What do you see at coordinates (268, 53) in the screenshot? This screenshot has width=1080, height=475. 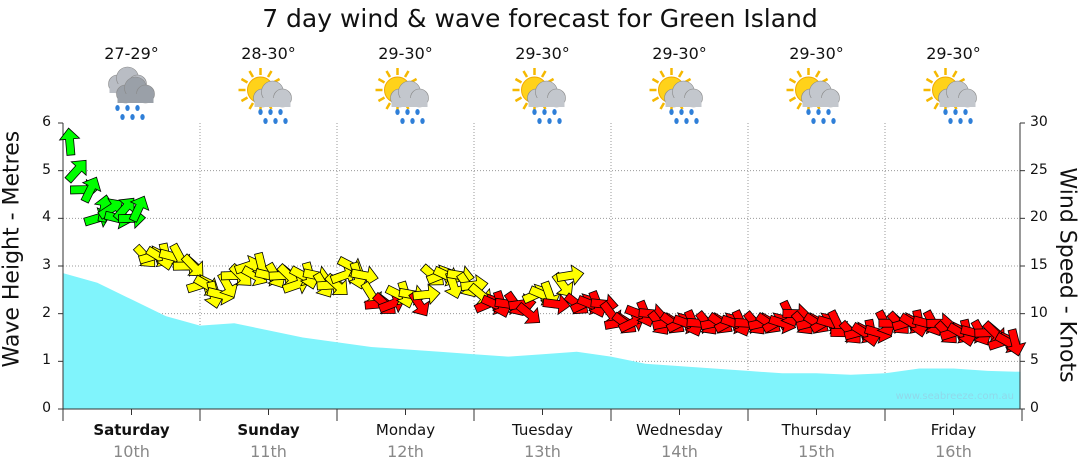 I see `day-temperature: 28-30°` at bounding box center [268, 53].